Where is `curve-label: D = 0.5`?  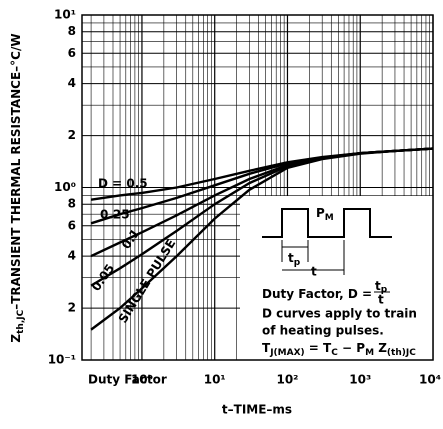 curve-label: D = 0.5 is located at coordinates (123, 184).